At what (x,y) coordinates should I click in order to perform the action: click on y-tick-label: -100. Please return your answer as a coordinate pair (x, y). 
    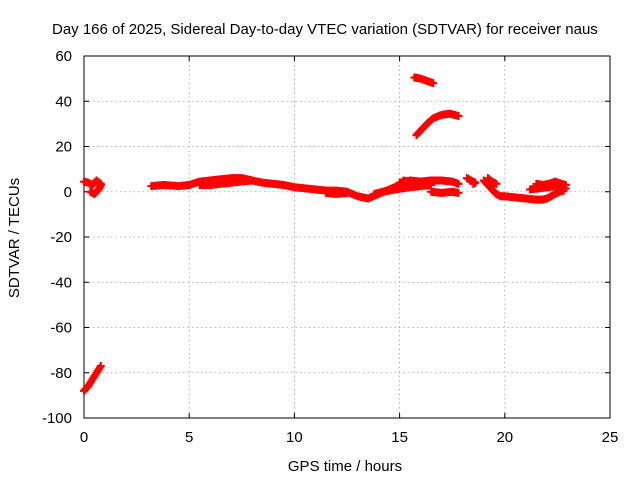
    Looking at the image, I should click on (57, 418).